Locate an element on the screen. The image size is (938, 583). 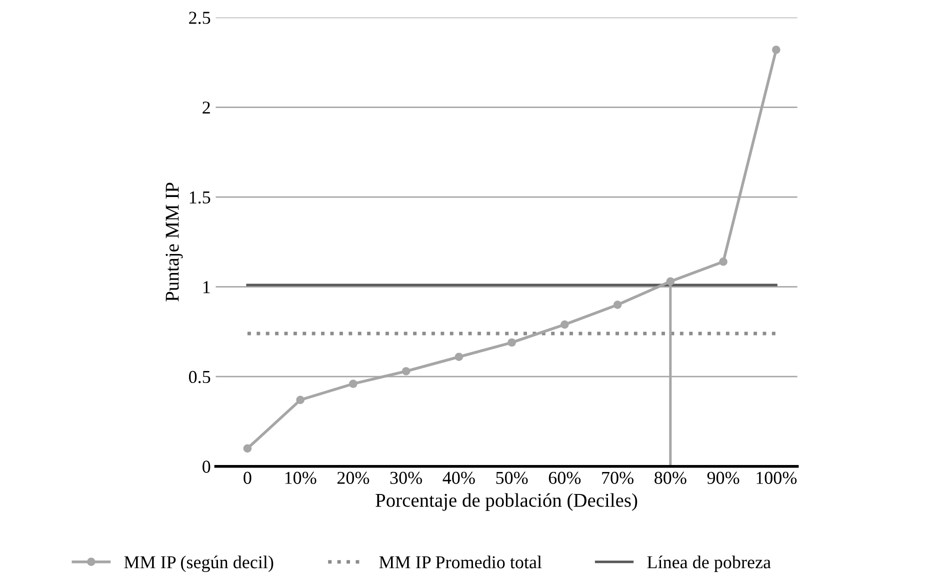
y-tick-label: 0.5 is located at coordinates (199, 377).